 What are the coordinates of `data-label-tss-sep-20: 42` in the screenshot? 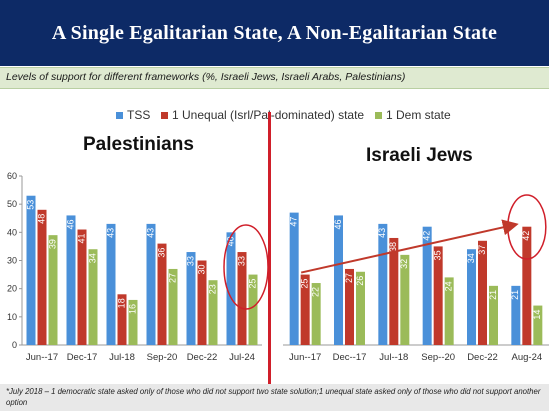 It's located at (427, 236).